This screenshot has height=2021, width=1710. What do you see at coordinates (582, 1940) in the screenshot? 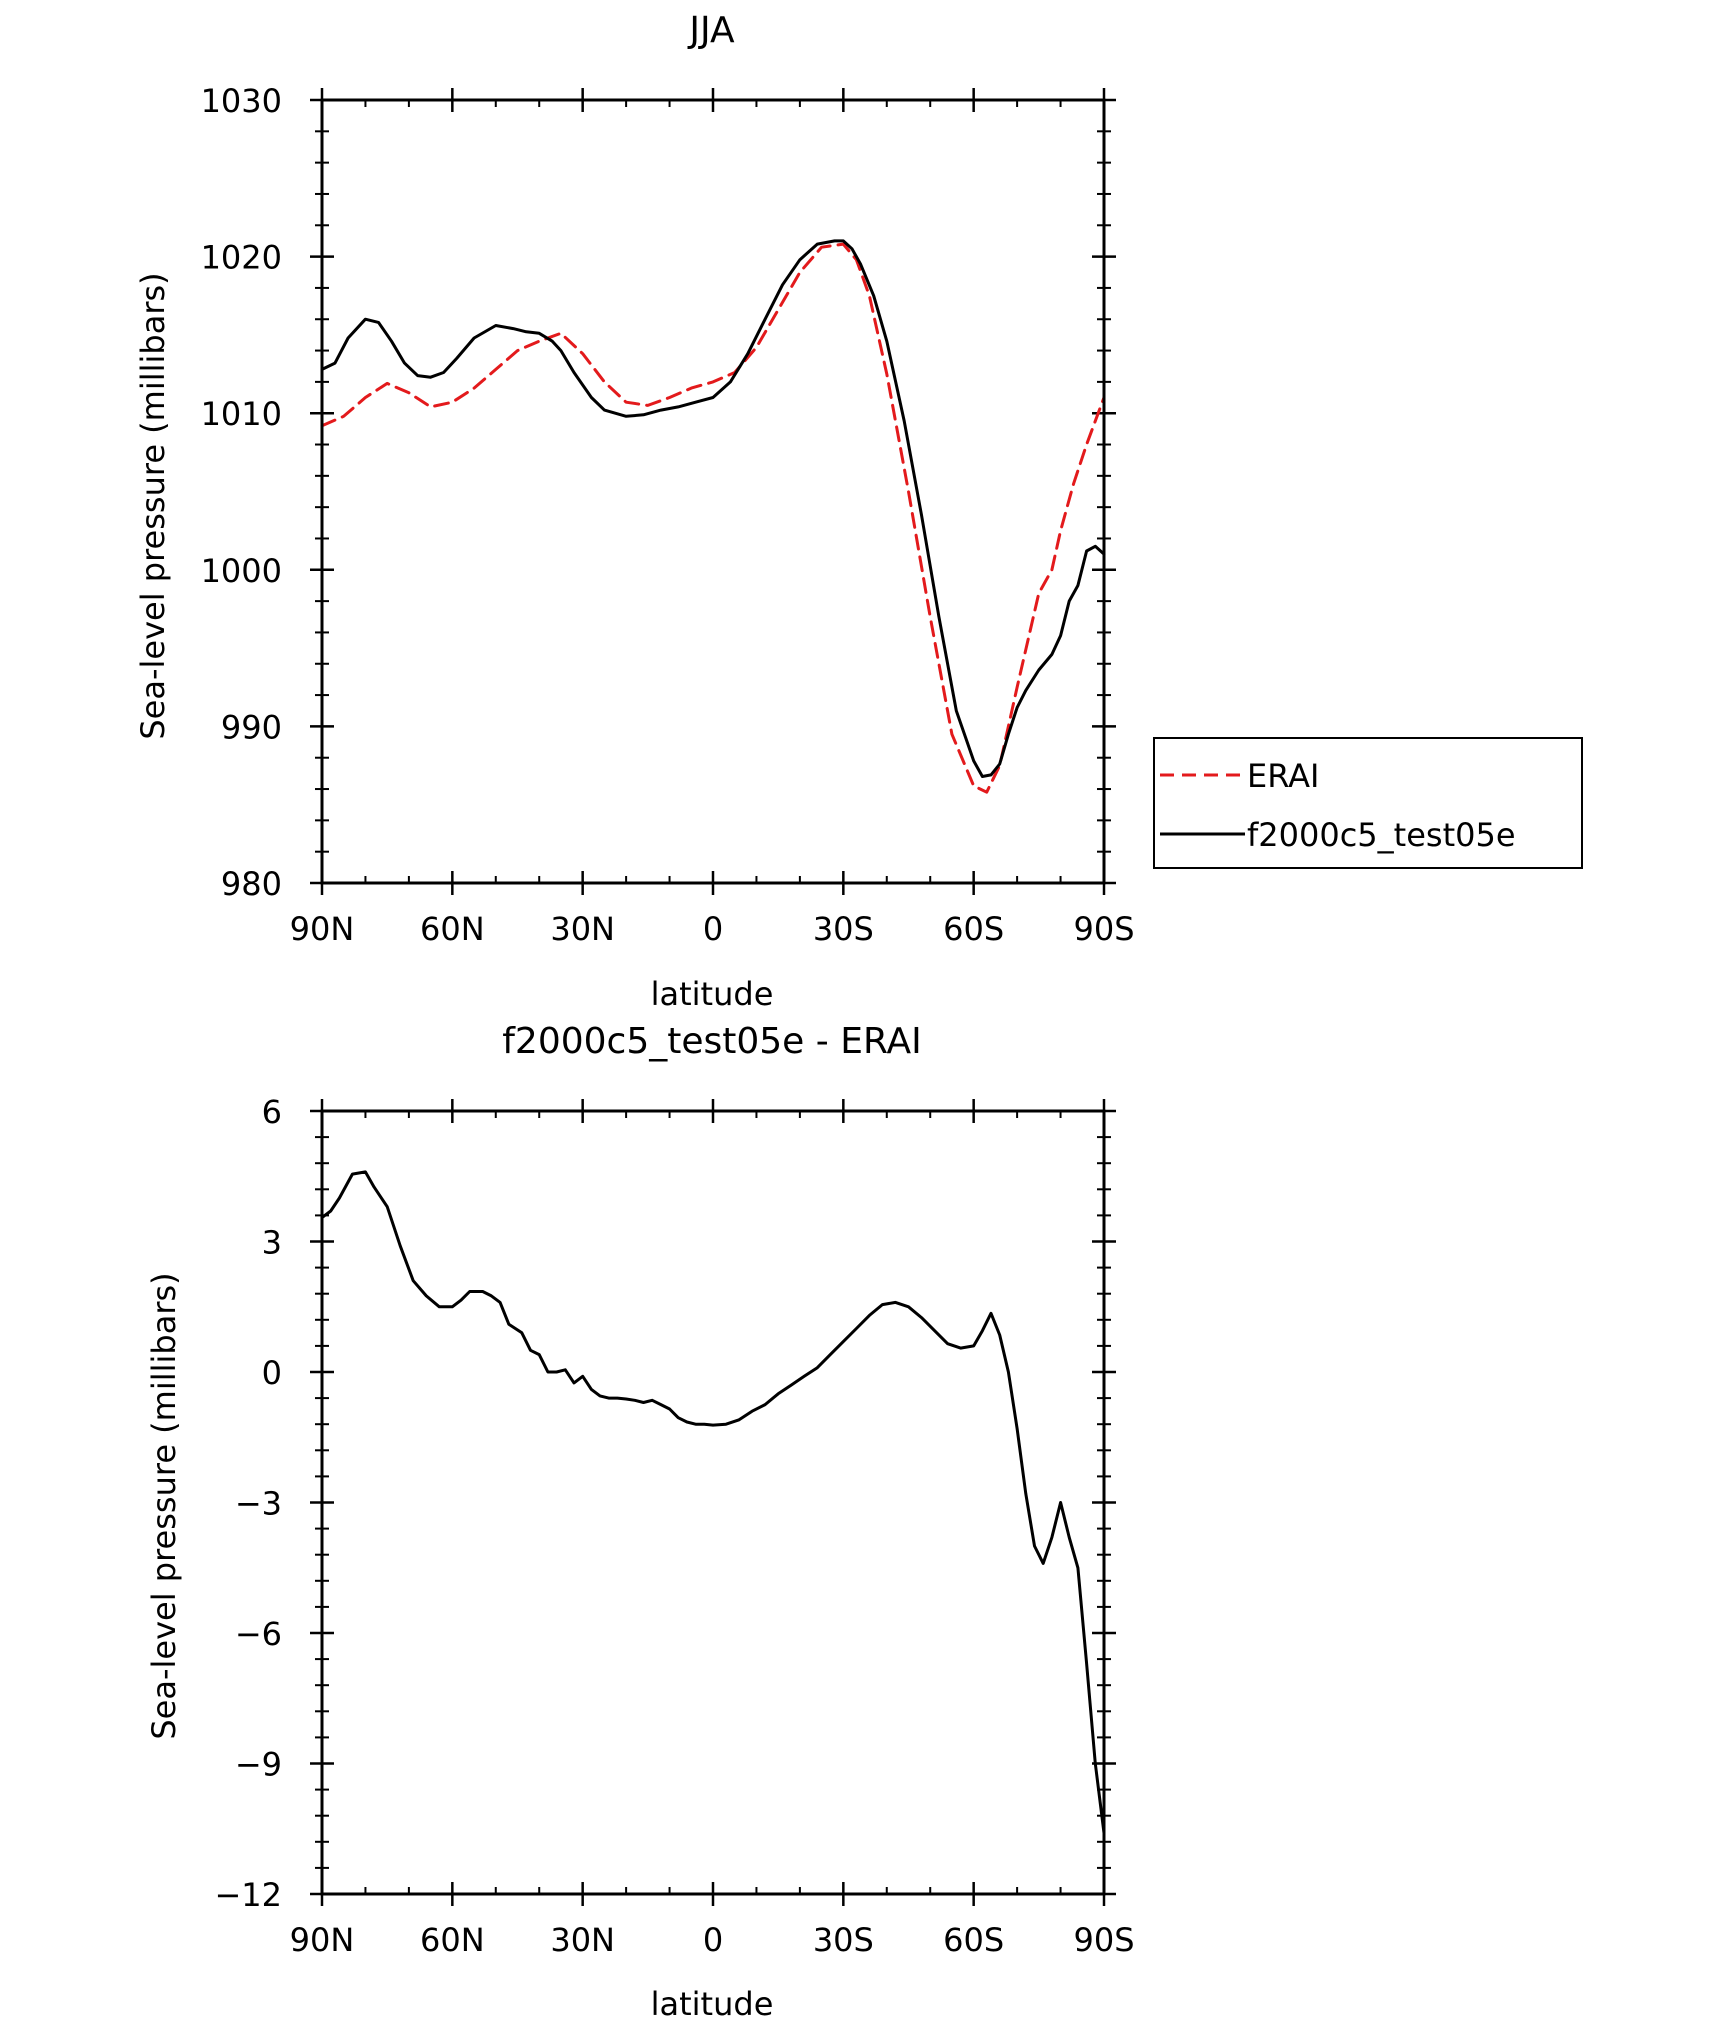
I see `bottom-x-tick-label: 30N` at bounding box center [582, 1940].